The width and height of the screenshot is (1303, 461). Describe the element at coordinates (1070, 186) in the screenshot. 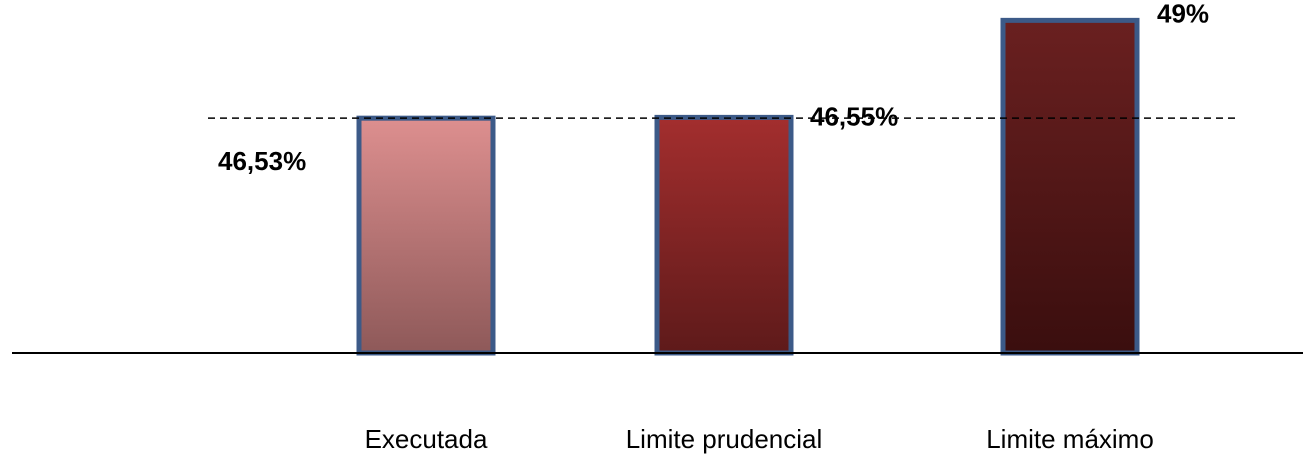

I see `bar-limite-m-ximo` at that location.